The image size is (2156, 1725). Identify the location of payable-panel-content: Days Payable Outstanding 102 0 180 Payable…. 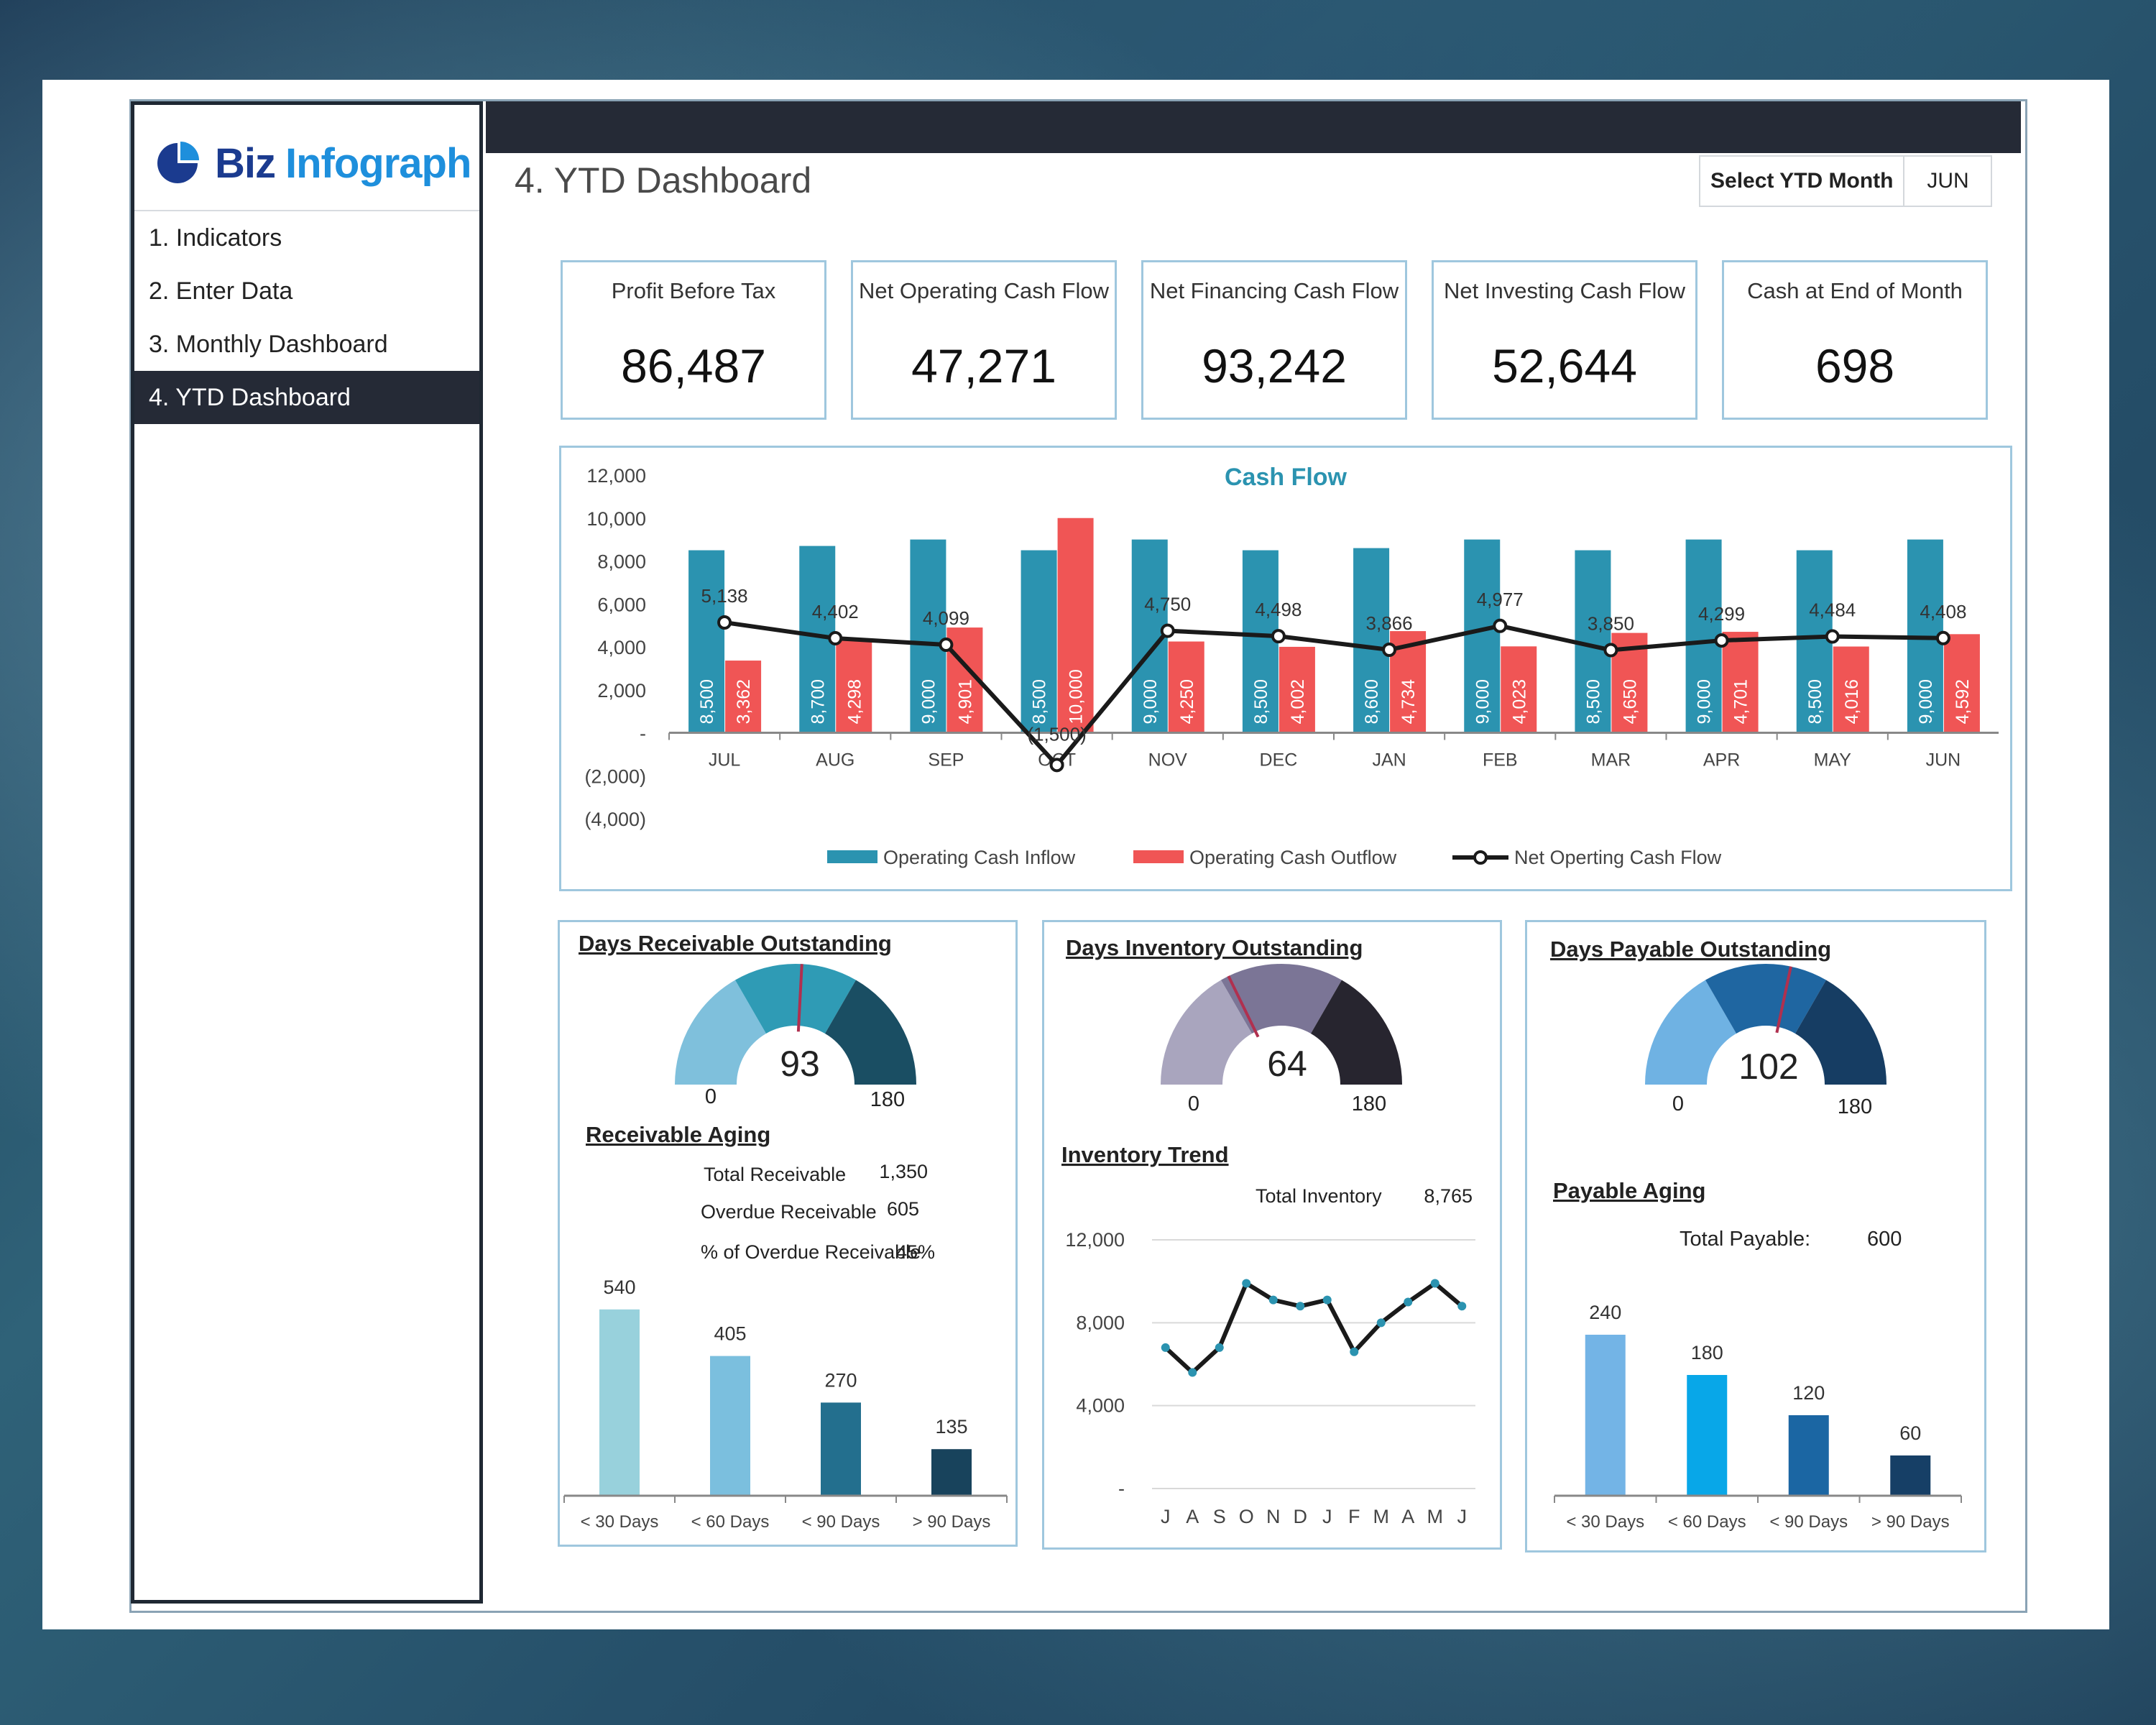
(1756, 1234).